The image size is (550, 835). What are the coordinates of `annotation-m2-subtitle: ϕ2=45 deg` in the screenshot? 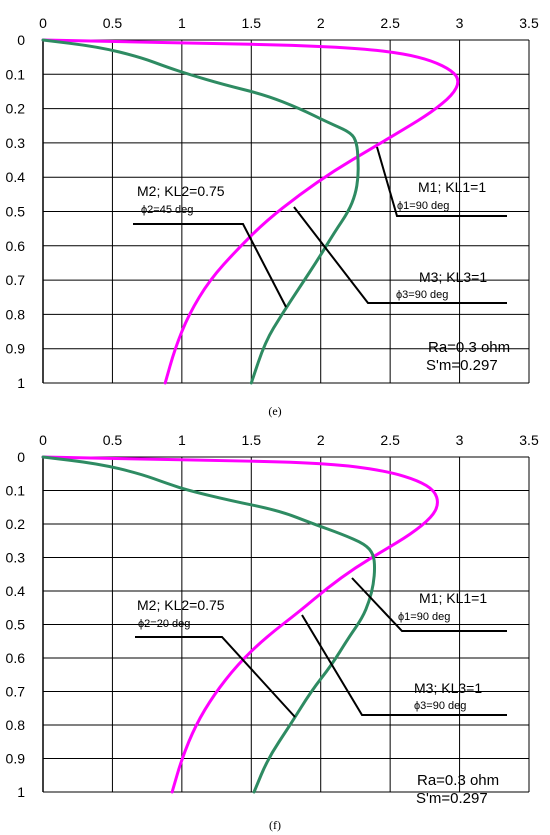 It's located at (167, 210).